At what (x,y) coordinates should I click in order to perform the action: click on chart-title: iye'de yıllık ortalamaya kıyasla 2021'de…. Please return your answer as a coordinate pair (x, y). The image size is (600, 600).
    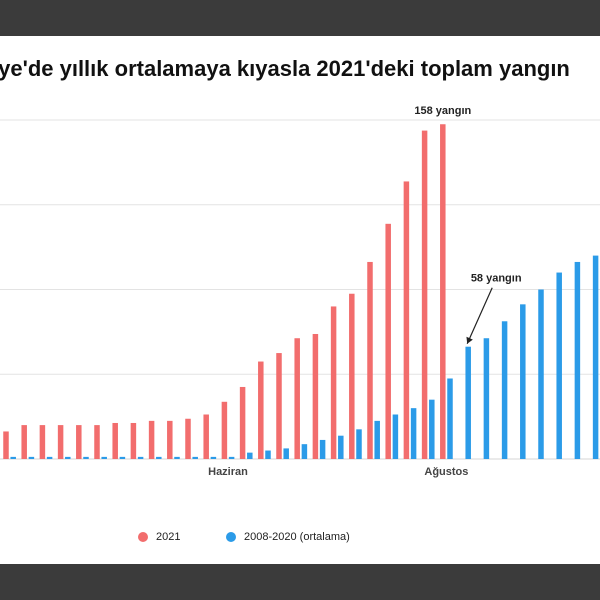
    Looking at the image, I should click on (285, 68).